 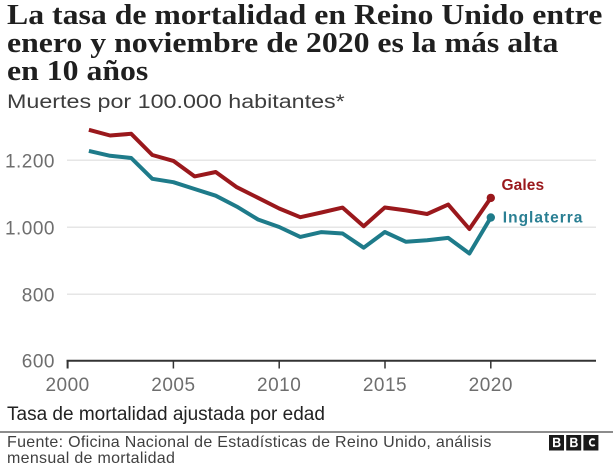 I want to click on svg-text: 600, so click(x=38, y=362).